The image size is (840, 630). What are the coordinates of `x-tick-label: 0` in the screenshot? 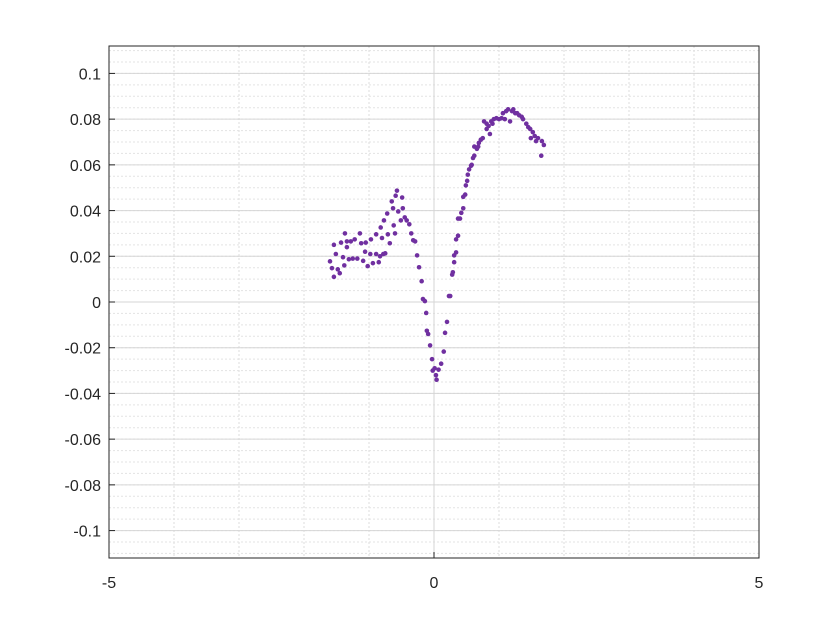 It's located at (434, 583).